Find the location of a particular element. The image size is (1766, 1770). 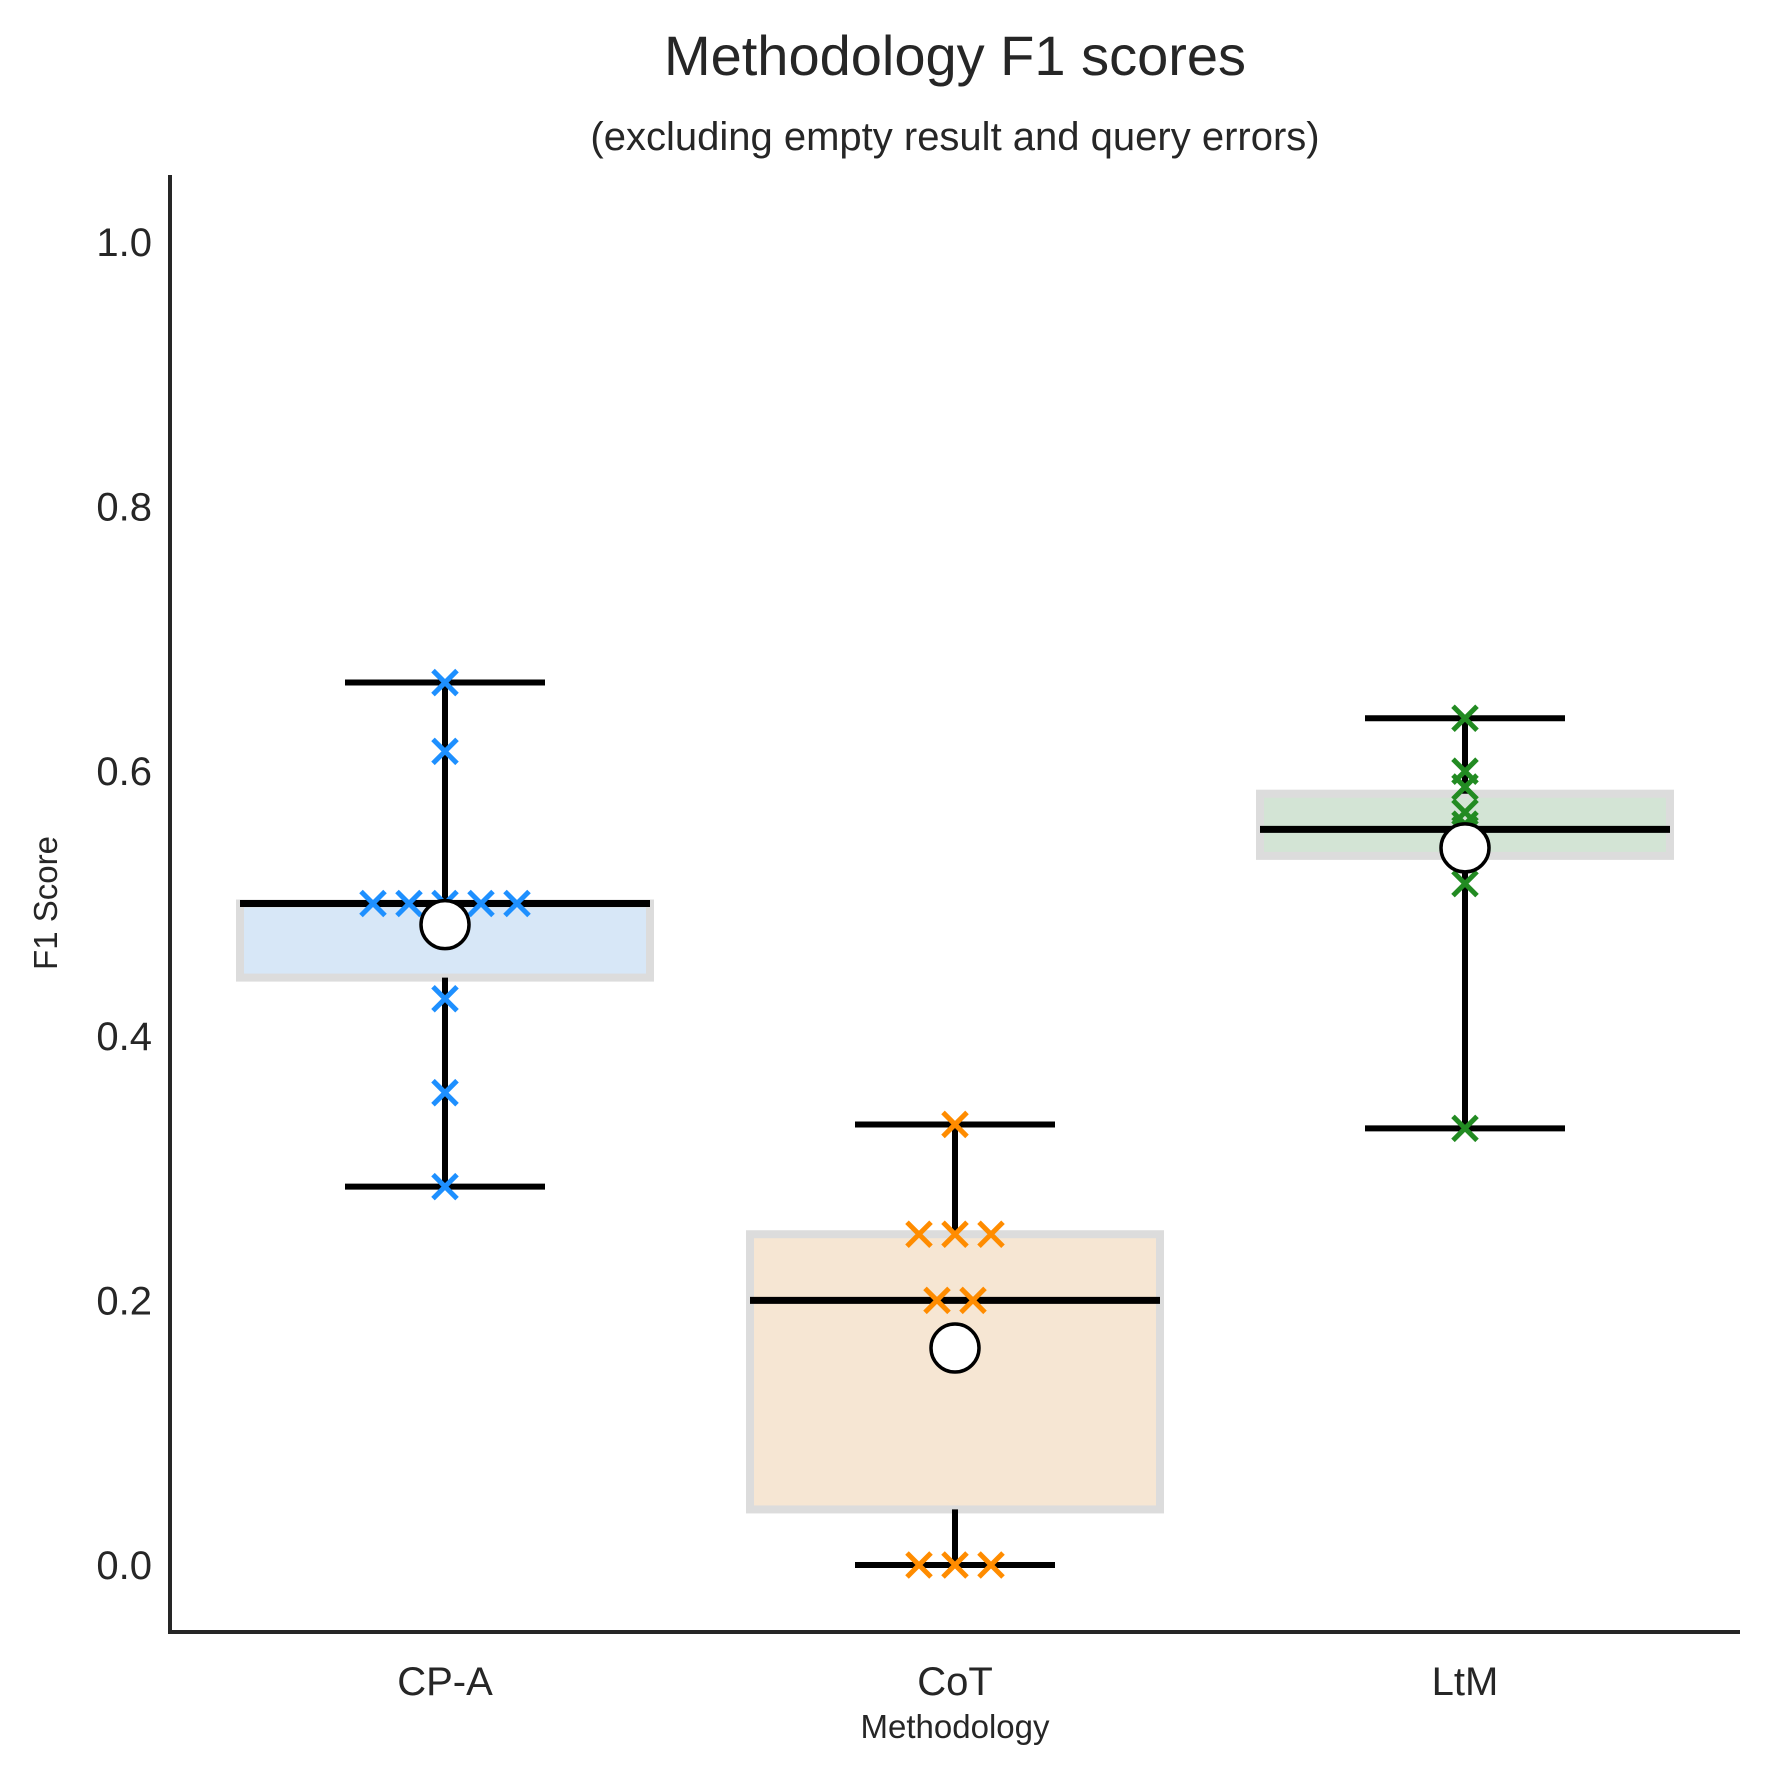

x-tick-labels: CP-A CoT LtM is located at coordinates (947, 1682).